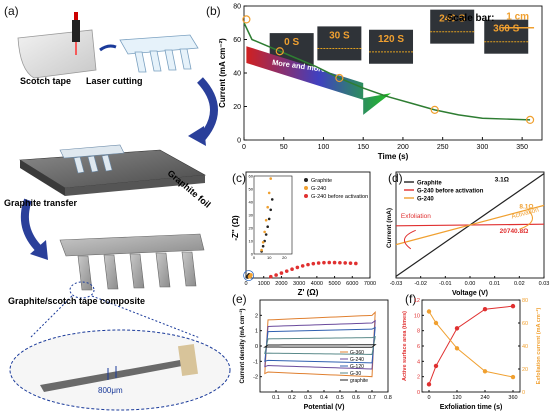 The image size is (550, 414). Describe the element at coordinates (429, 184) in the screenshot. I see `legend-label: Graphite` at that location.